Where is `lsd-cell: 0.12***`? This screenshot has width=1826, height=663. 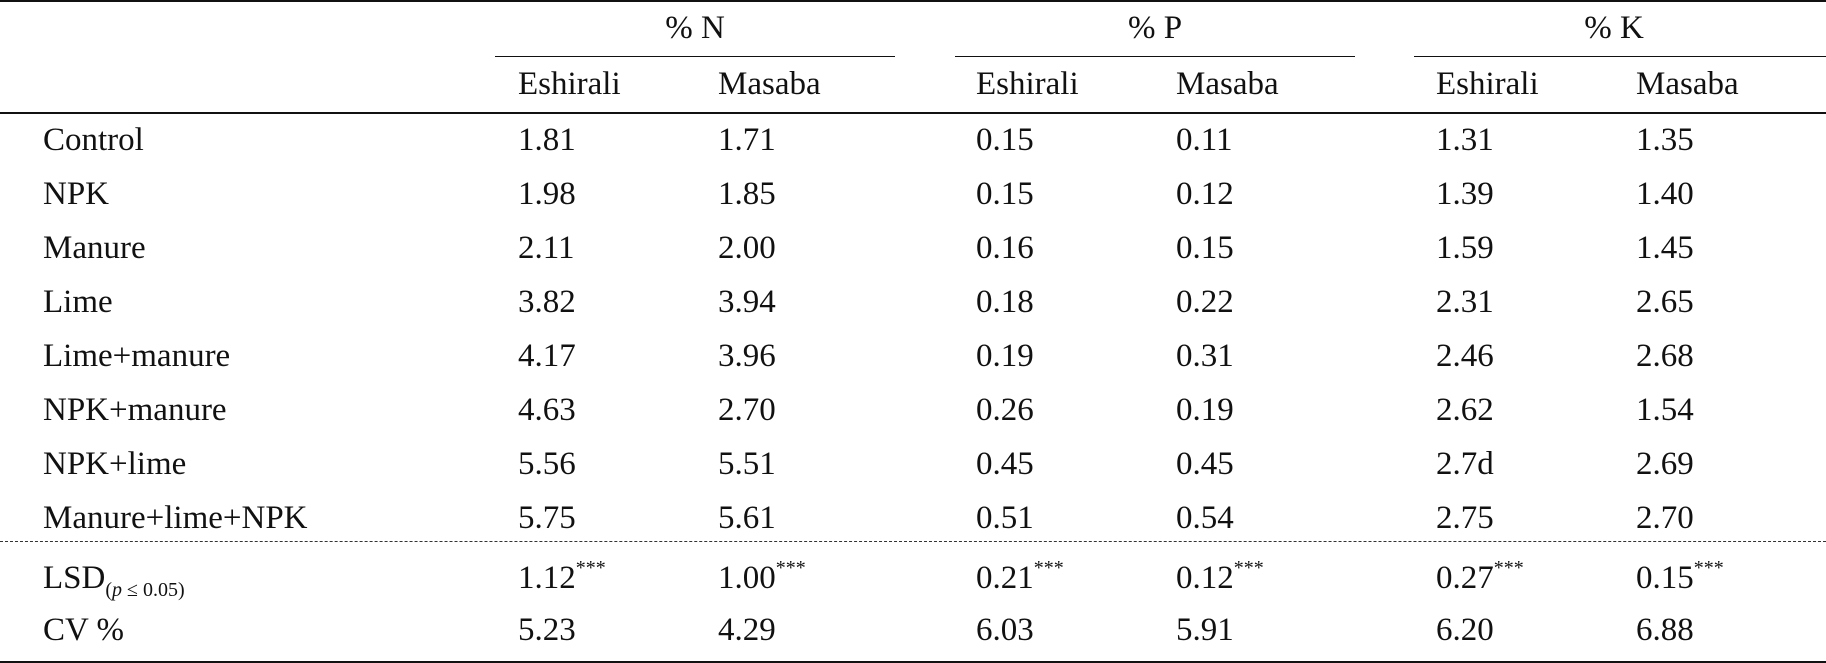 lsd-cell: 0.12*** is located at coordinates (1220, 578).